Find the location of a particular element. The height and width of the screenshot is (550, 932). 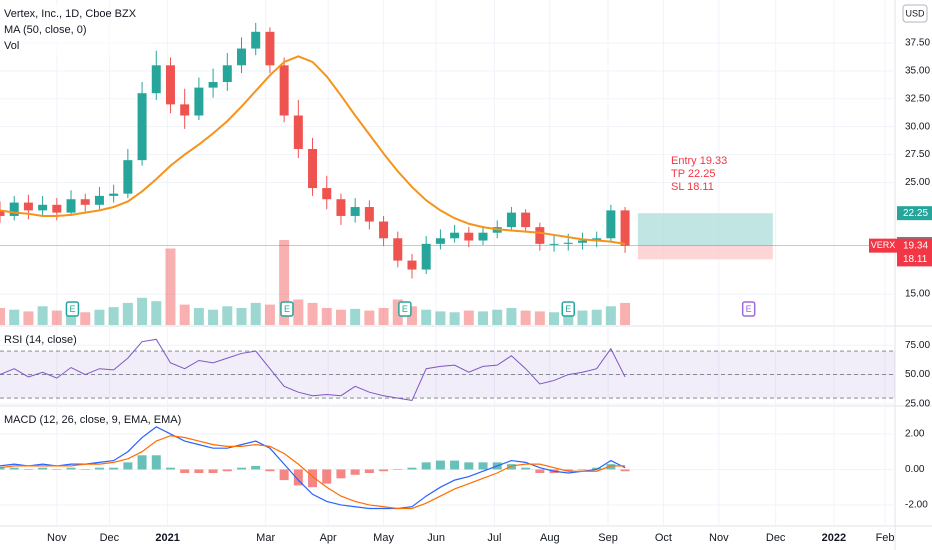

x-tick-label: Oct is located at coordinates (663, 538).